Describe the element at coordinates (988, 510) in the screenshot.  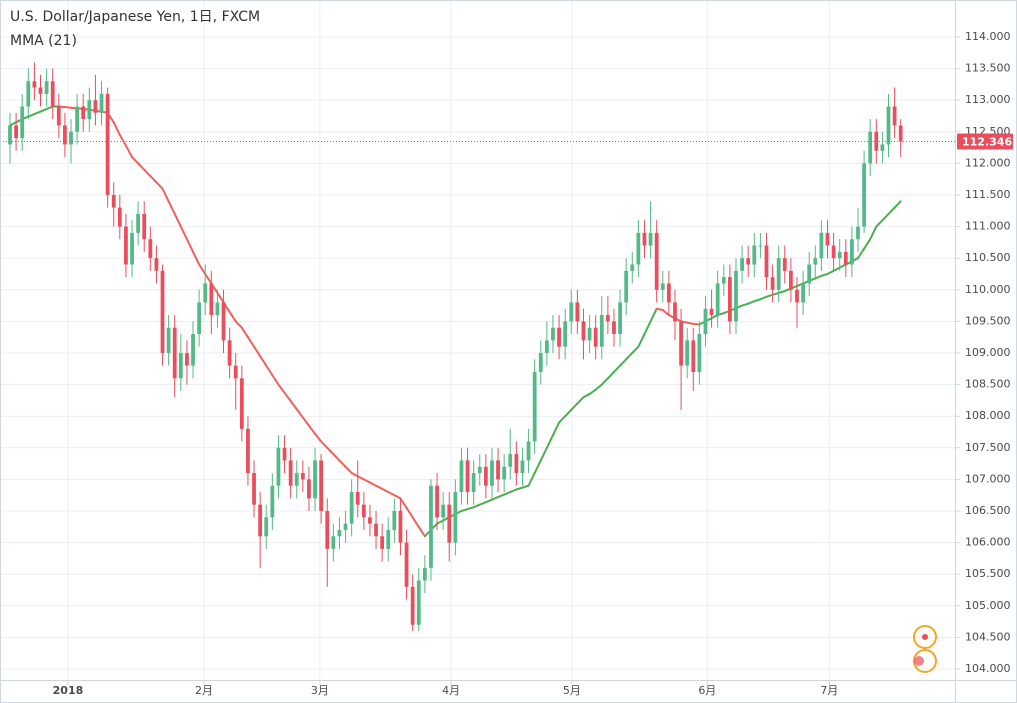
I see `y-tick-label: 106.500` at that location.